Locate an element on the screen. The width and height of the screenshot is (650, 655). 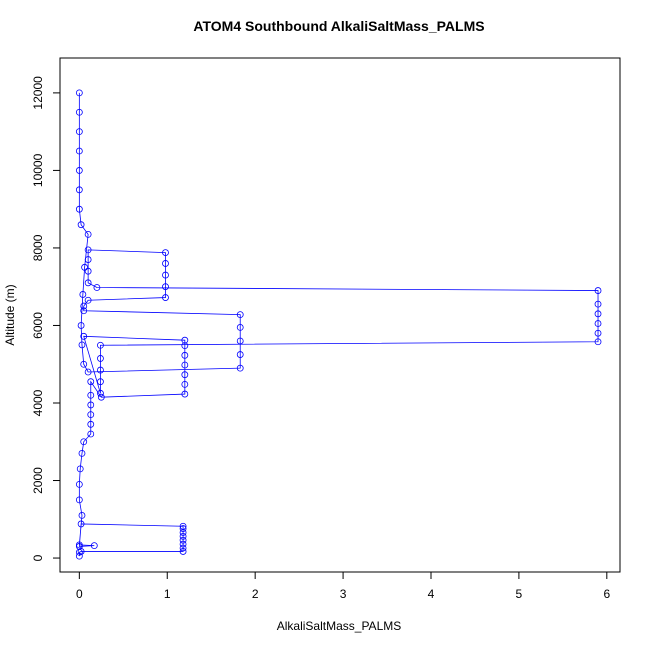
chart-title: ATOM4 Southbound AlkaliSaltMass_PALMS is located at coordinates (338, 26).